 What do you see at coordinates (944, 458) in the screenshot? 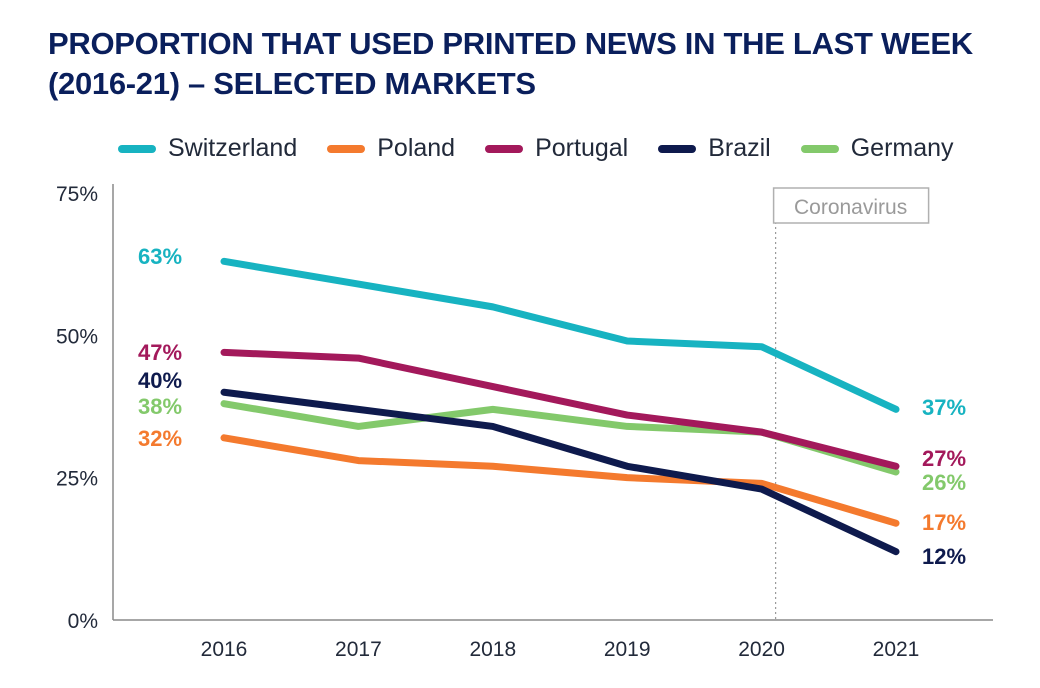
I see `end-label-portugal: 27%` at bounding box center [944, 458].